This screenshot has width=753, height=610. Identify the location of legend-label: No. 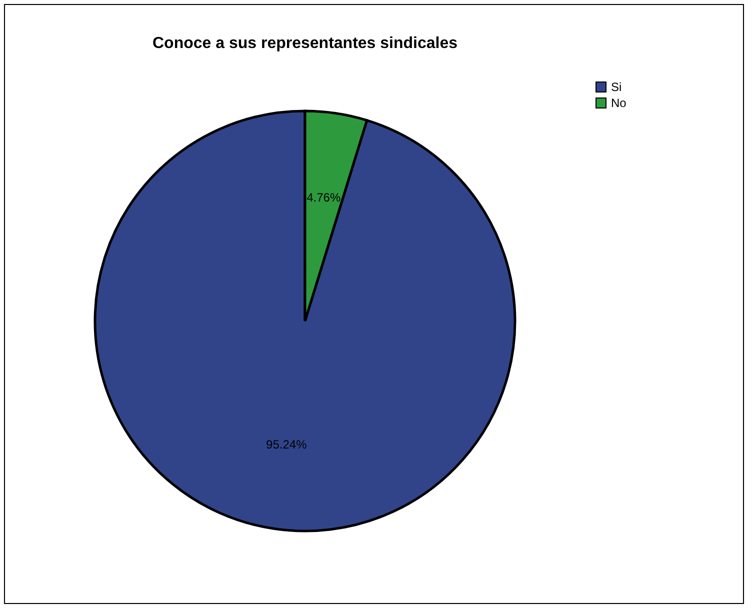
(619, 103).